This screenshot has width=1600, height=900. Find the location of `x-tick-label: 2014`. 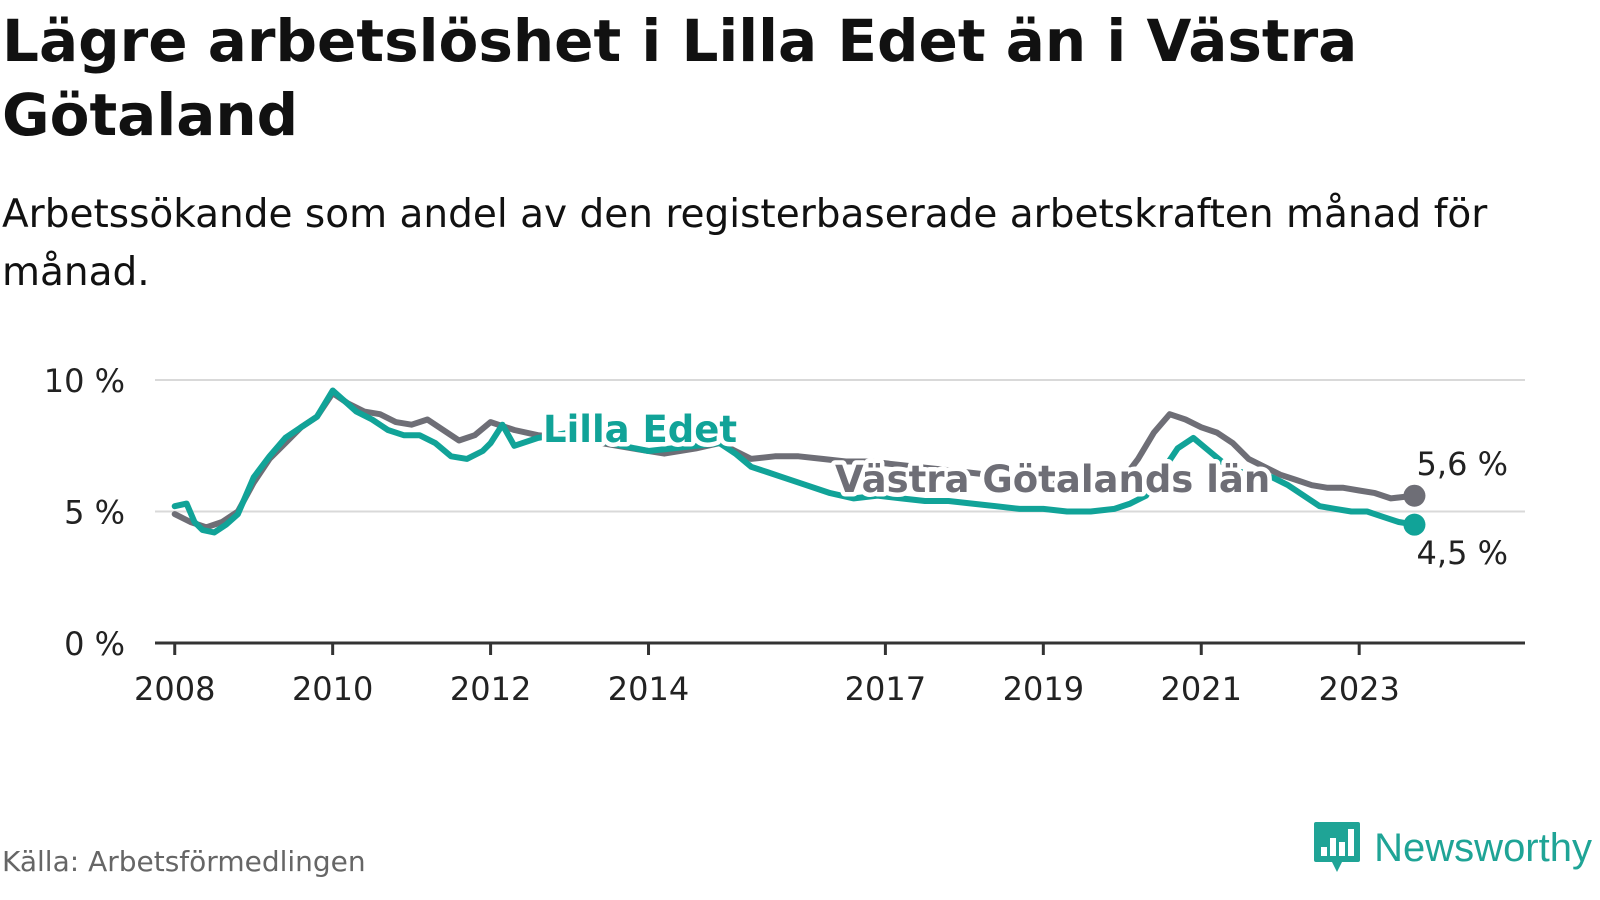

x-tick-label: 2014 is located at coordinates (648, 689).